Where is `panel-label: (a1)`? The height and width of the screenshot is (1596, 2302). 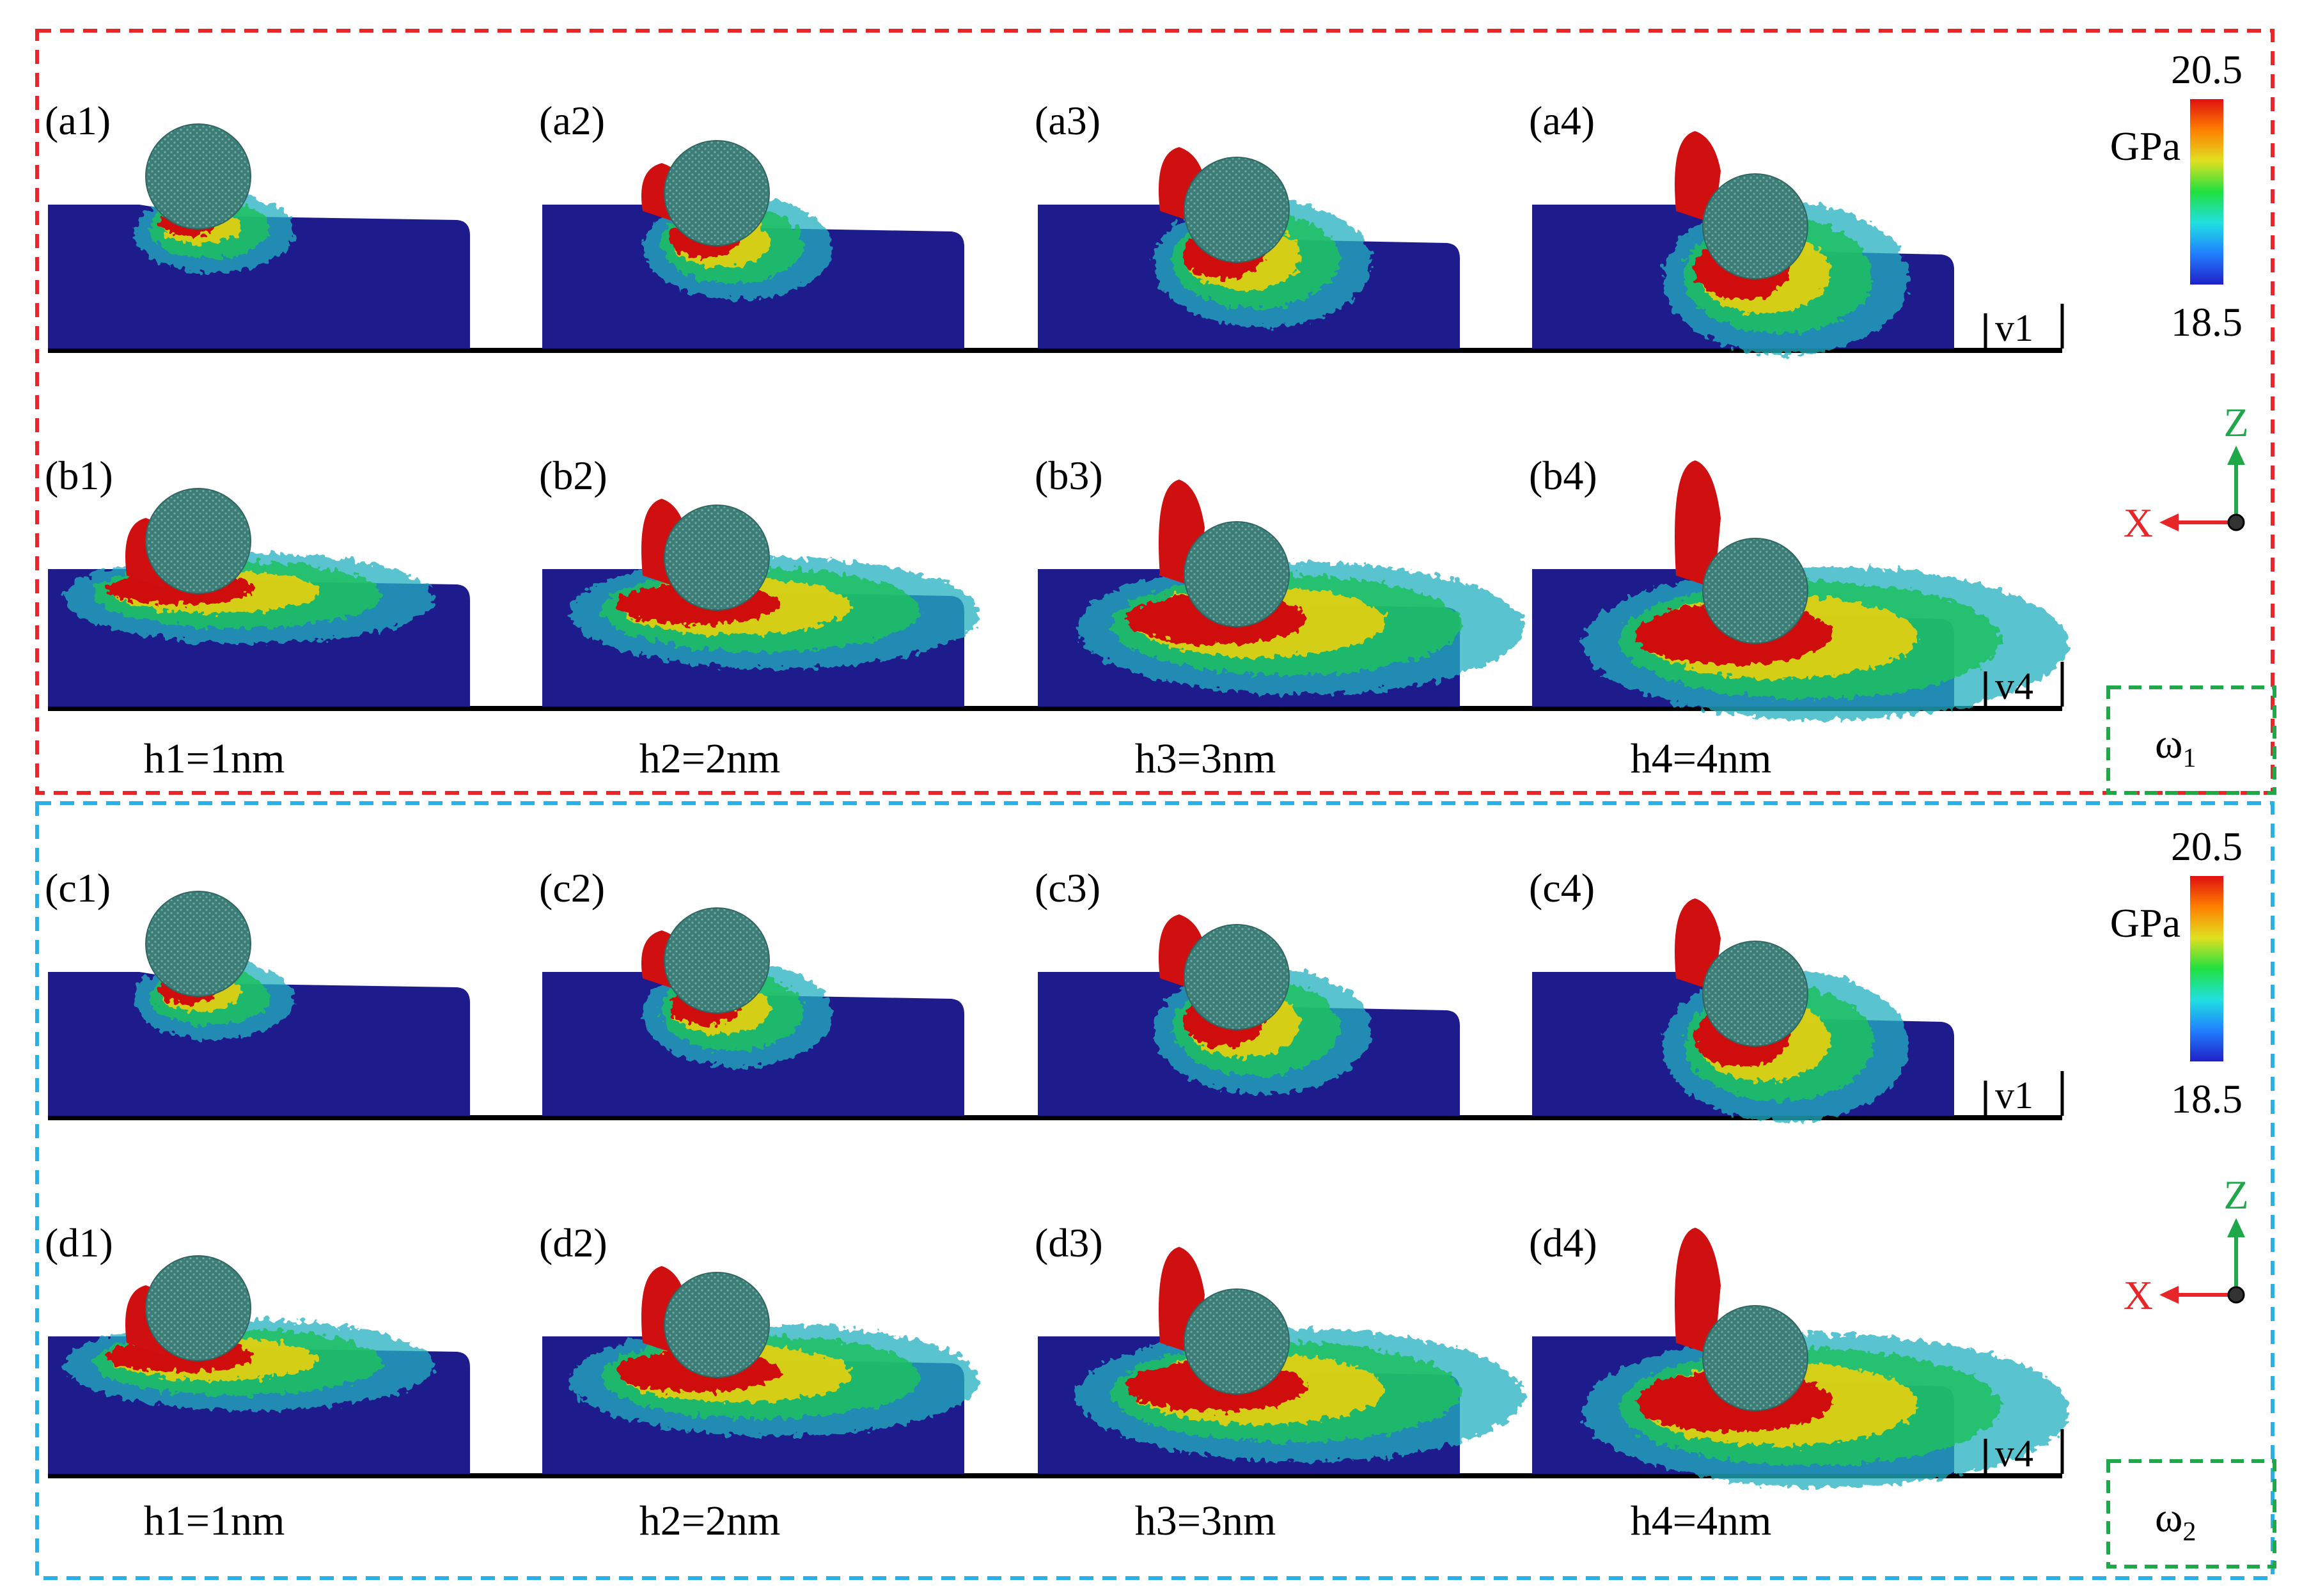 panel-label: (a1) is located at coordinates (78, 120).